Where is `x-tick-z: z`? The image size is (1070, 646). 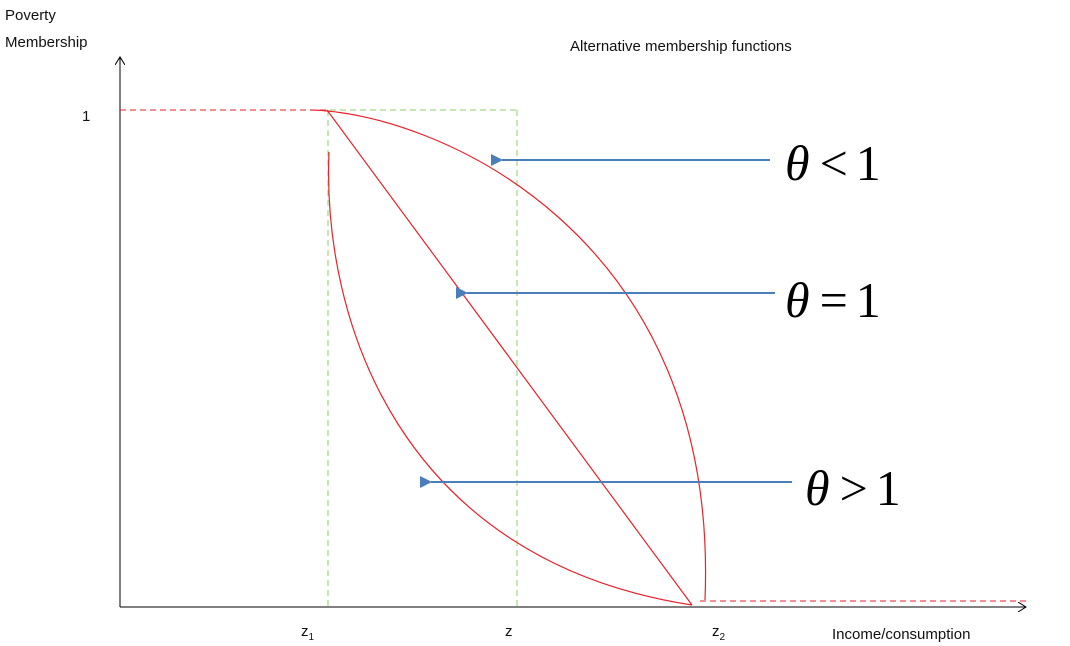
x-tick-z: z is located at coordinates (509, 631).